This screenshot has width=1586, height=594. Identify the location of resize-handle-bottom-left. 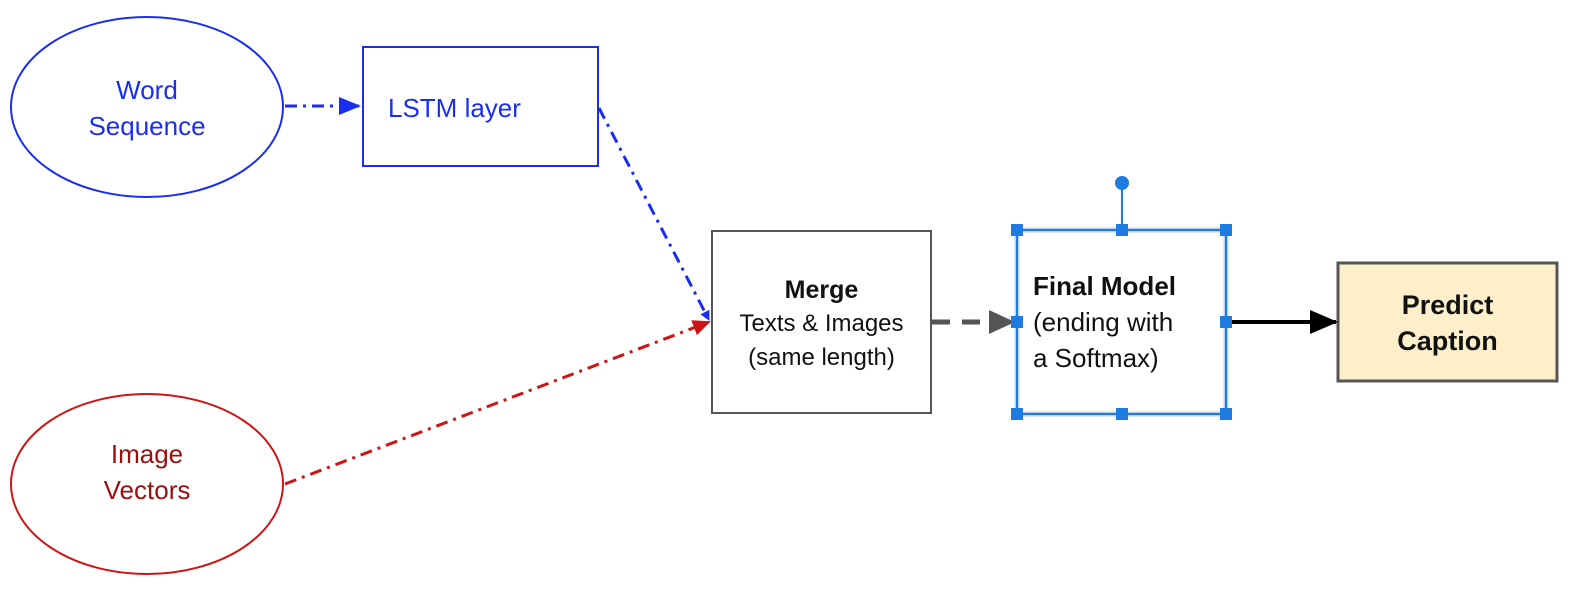
(1017, 414).